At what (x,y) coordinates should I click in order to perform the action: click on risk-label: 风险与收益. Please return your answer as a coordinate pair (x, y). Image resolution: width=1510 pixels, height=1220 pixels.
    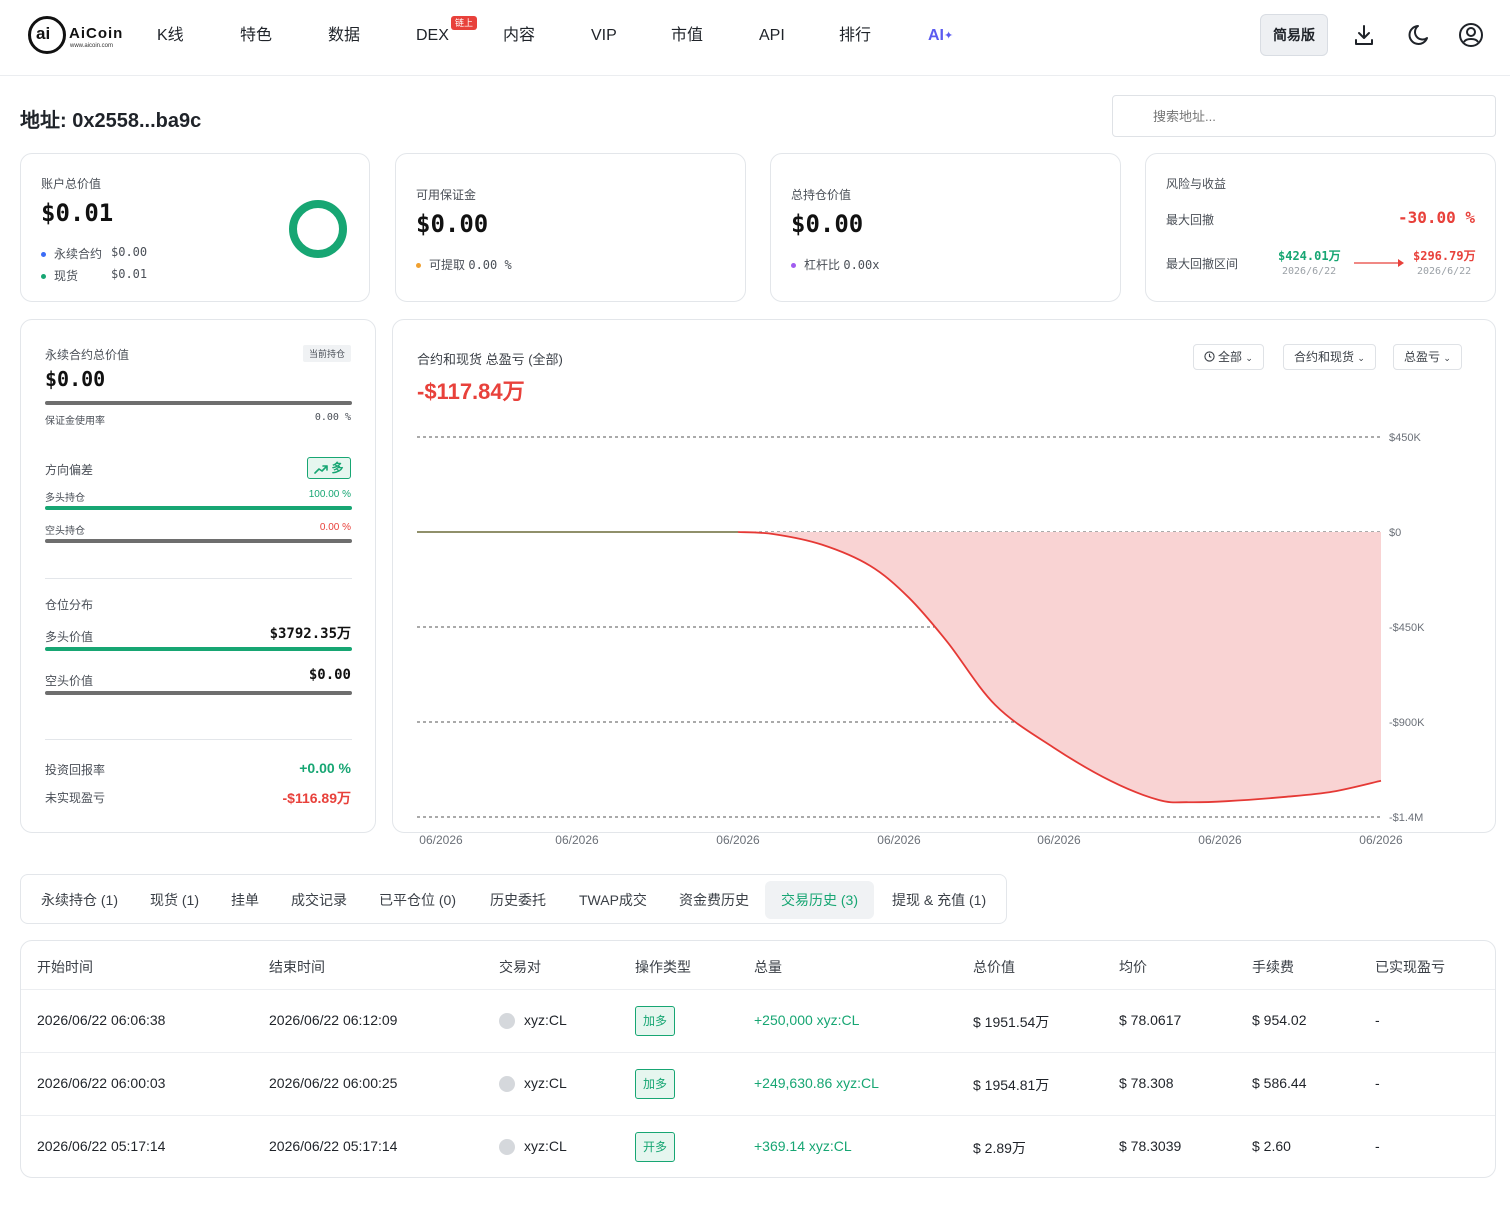
    Looking at the image, I should click on (1196, 184).